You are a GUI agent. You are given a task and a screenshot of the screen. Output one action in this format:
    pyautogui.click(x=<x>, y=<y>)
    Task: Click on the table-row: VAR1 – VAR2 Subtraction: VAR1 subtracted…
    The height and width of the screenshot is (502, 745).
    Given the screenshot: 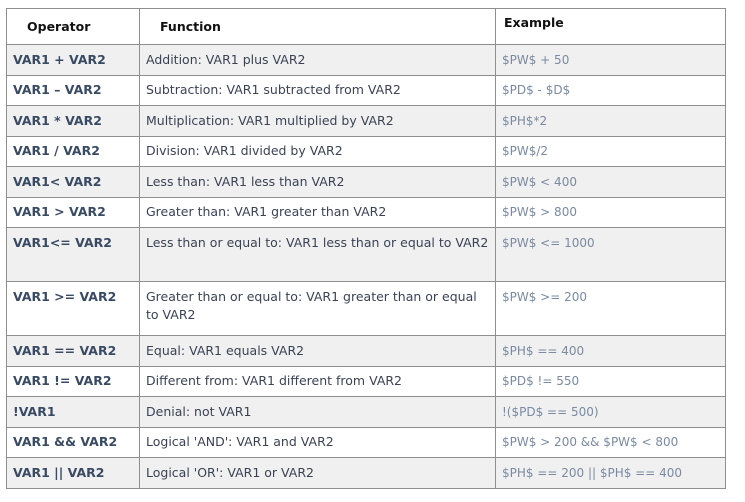 What is the action you would take?
    pyautogui.click(x=366, y=90)
    